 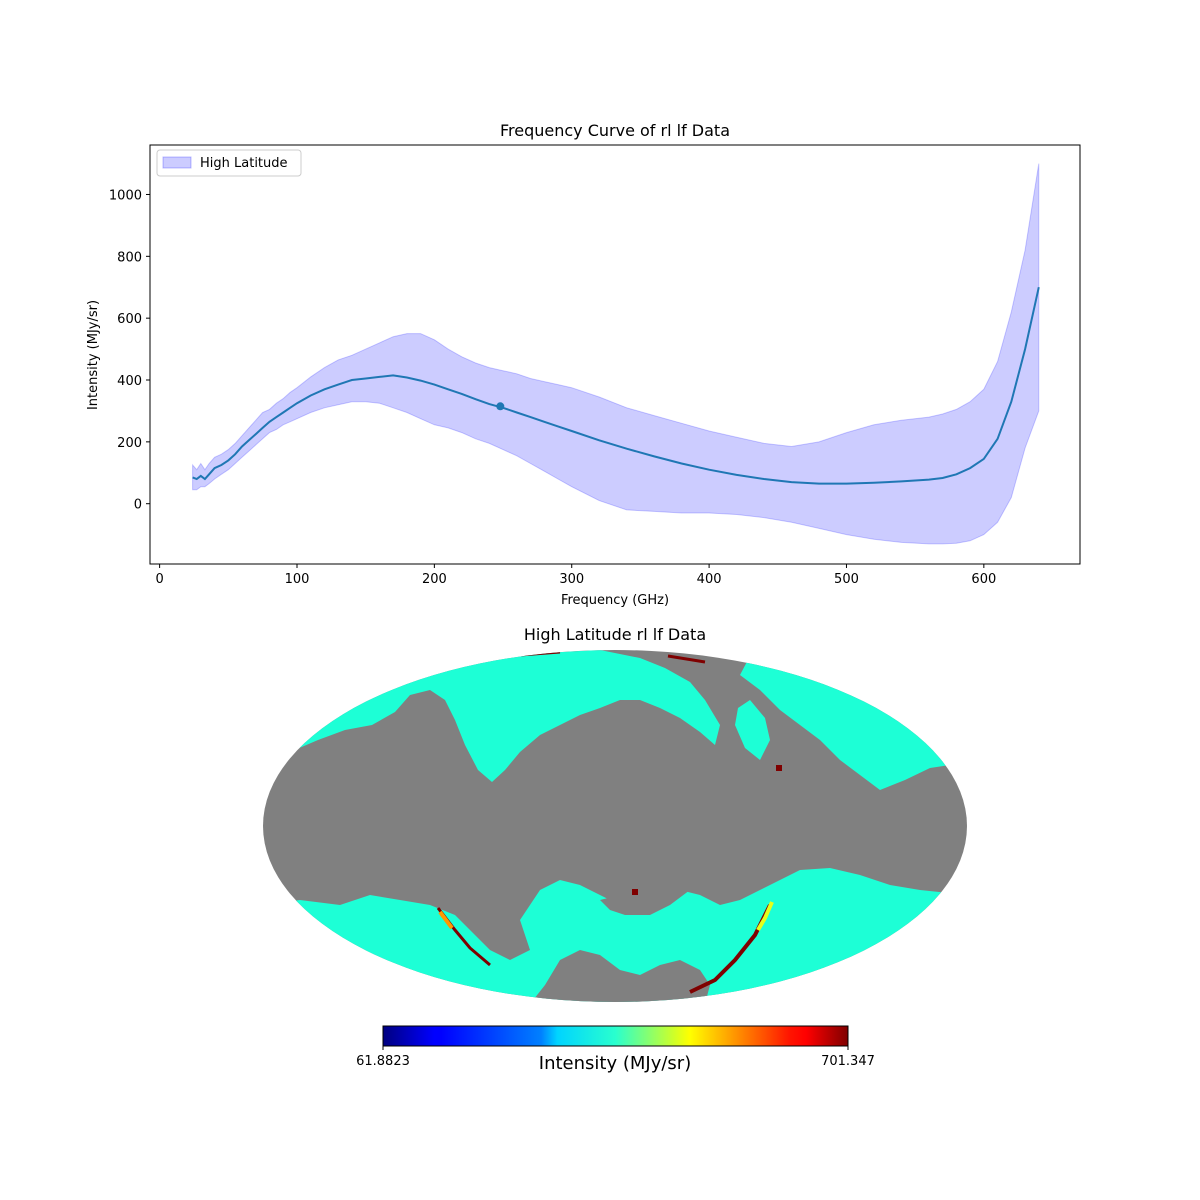 What do you see at coordinates (434, 579) in the screenshot?
I see `x-tick-label: 200` at bounding box center [434, 579].